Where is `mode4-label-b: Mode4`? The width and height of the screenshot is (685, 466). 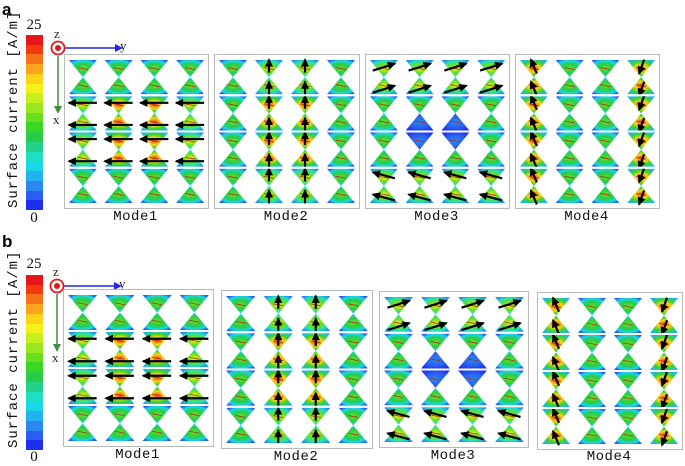 mode4-label-b: Mode4 is located at coordinates (609, 457).